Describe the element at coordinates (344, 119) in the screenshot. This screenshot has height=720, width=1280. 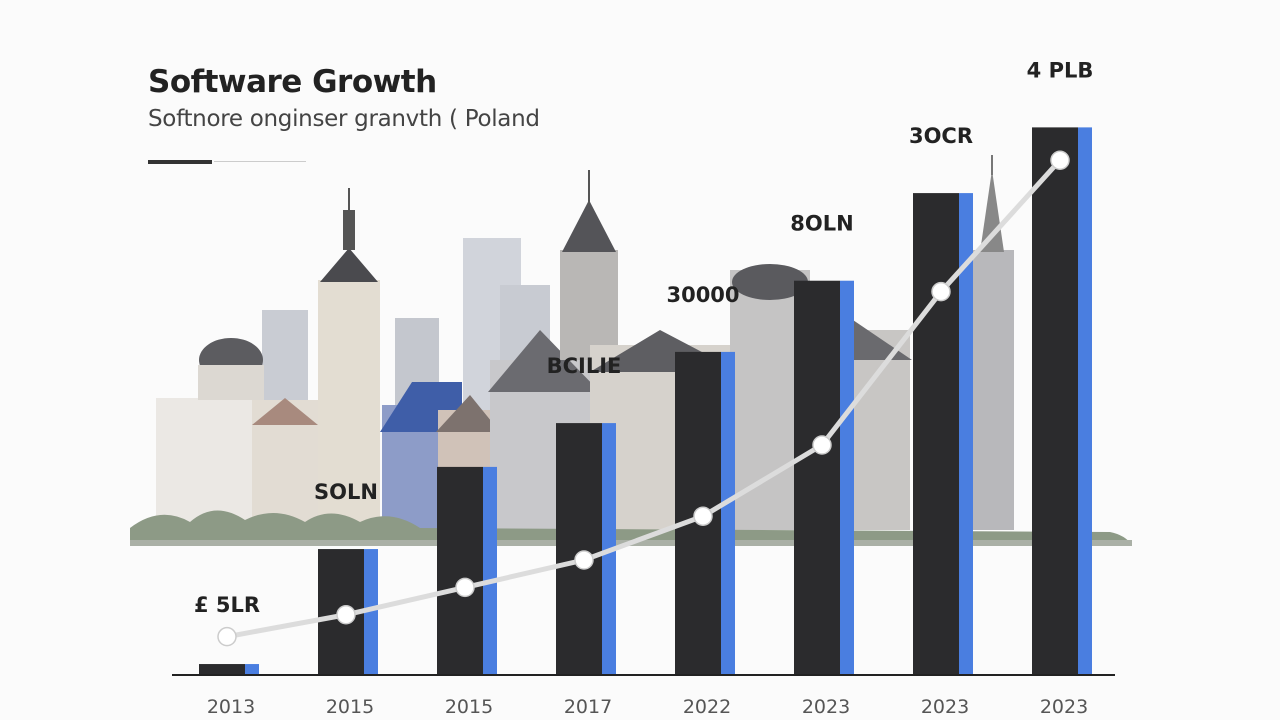
I see `chart-subtitle: Softnore onginser granvth ( Poland` at that location.